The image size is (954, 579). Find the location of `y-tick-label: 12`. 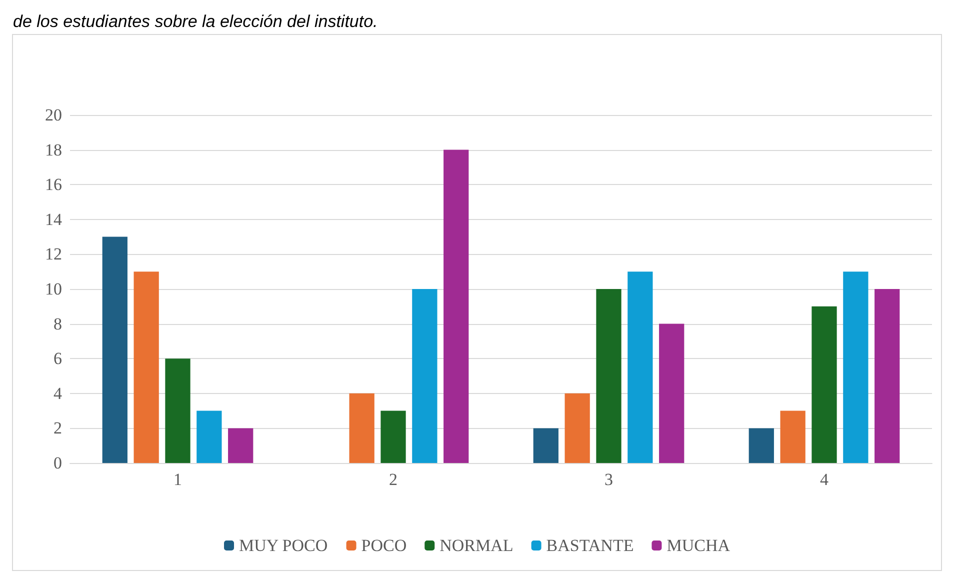

y-tick-label: 12 is located at coordinates (53, 254).